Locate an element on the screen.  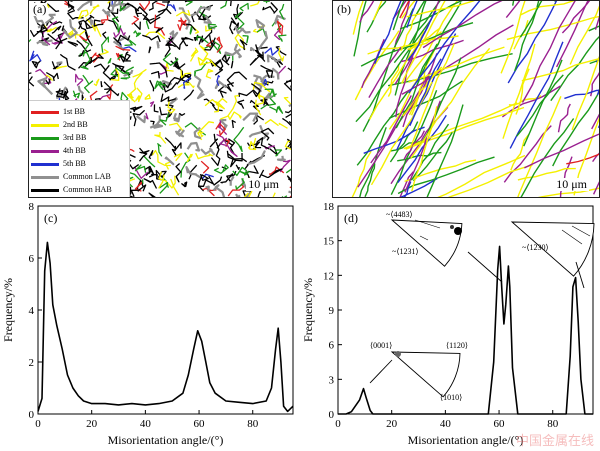
x-tick-label: 20 is located at coordinates (392, 424).